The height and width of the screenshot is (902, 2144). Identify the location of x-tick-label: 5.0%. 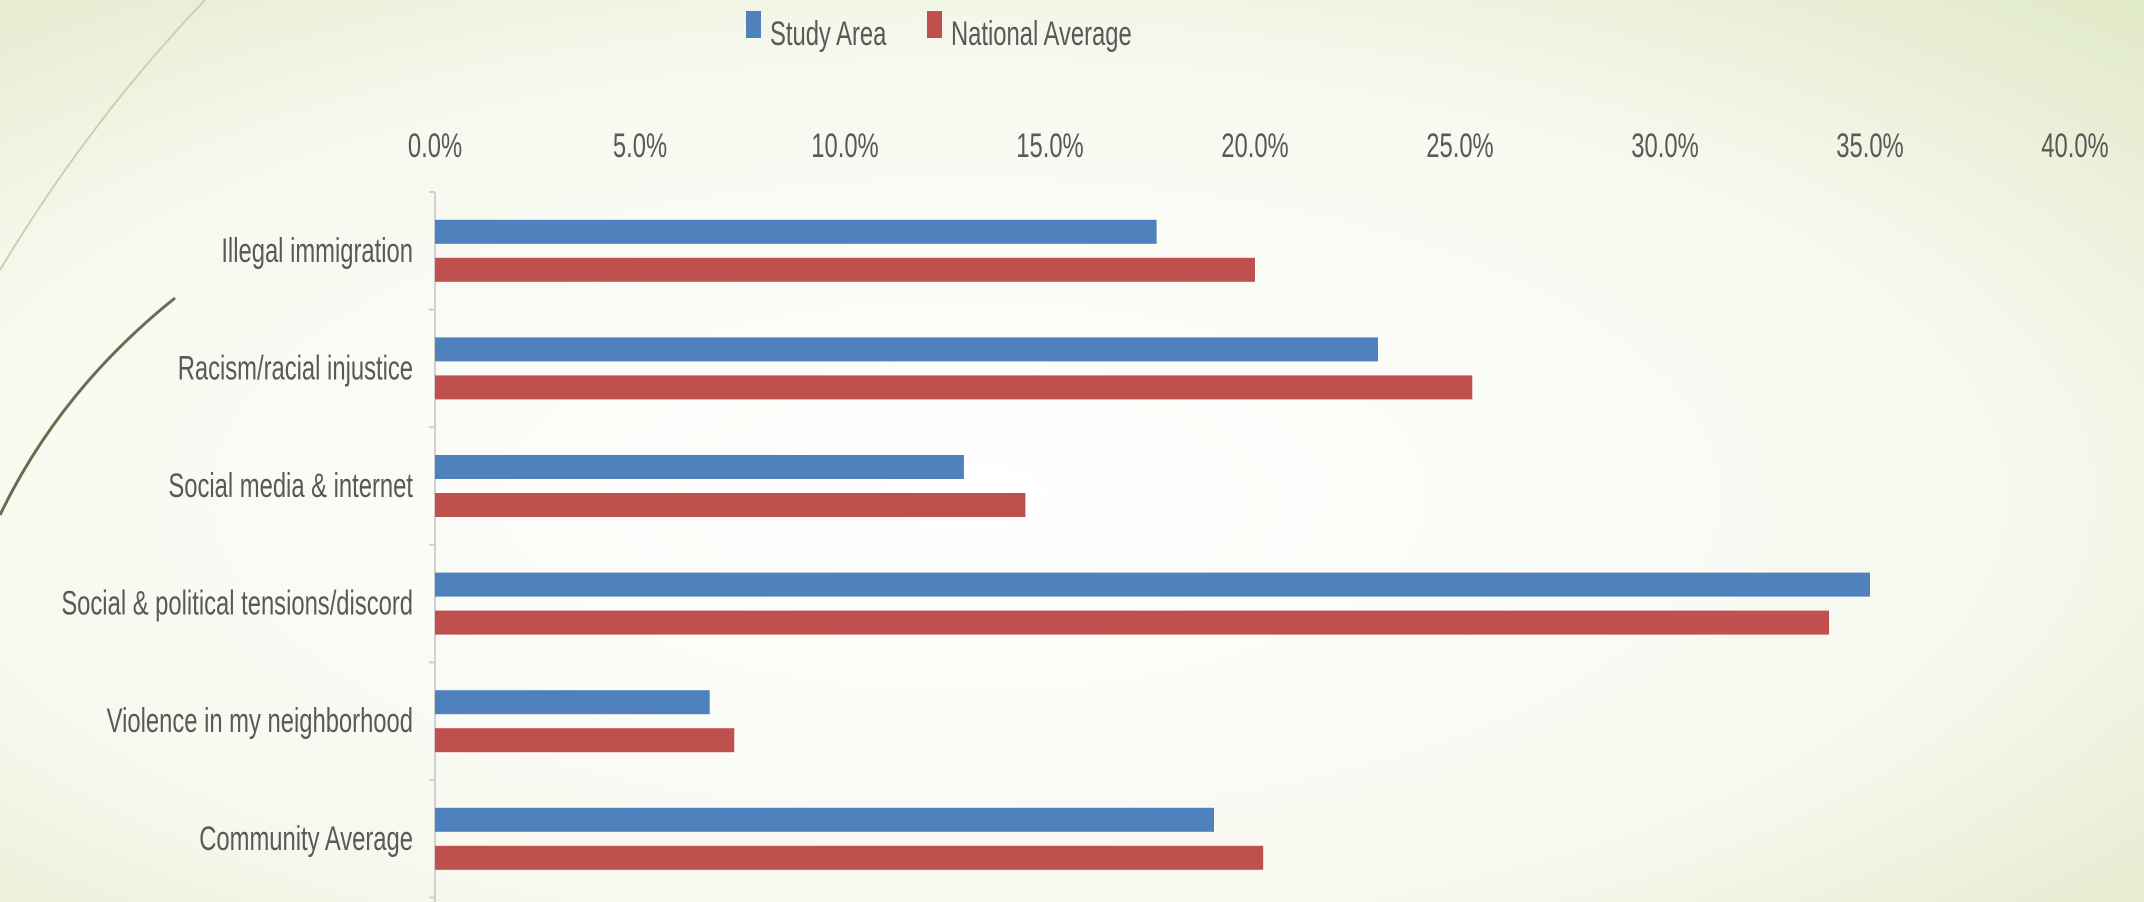
(640, 146).